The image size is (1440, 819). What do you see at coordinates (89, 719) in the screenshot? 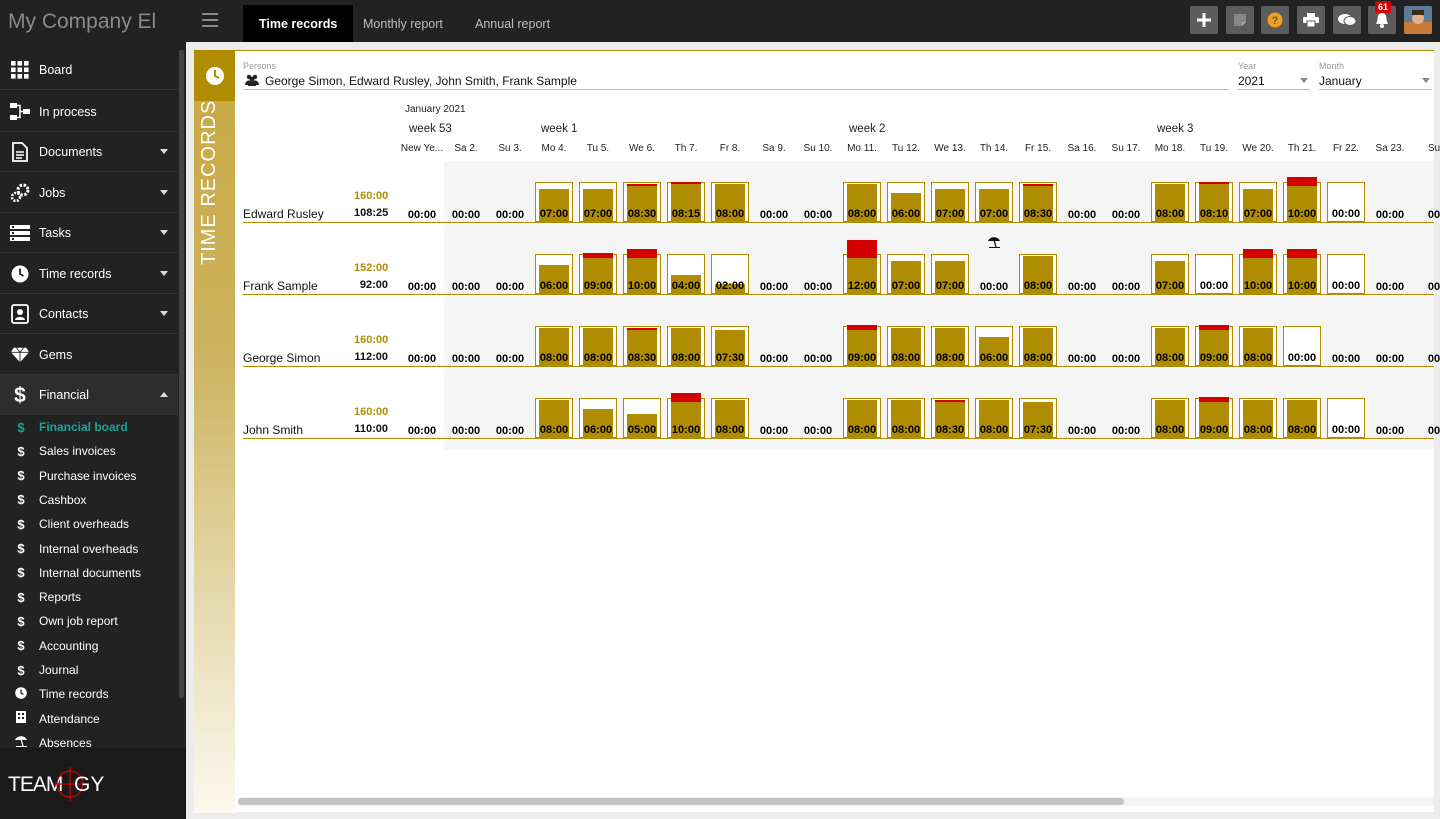
I see `sidebar-subitem-attendance: Attendance` at bounding box center [89, 719].